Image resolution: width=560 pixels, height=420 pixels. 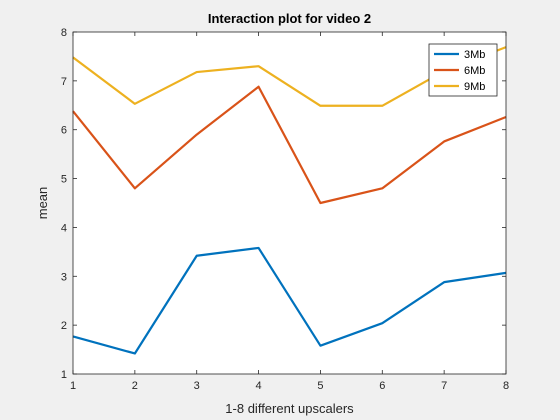 What do you see at coordinates (64, 326) in the screenshot?
I see `y-tick-label: 2` at bounding box center [64, 326].